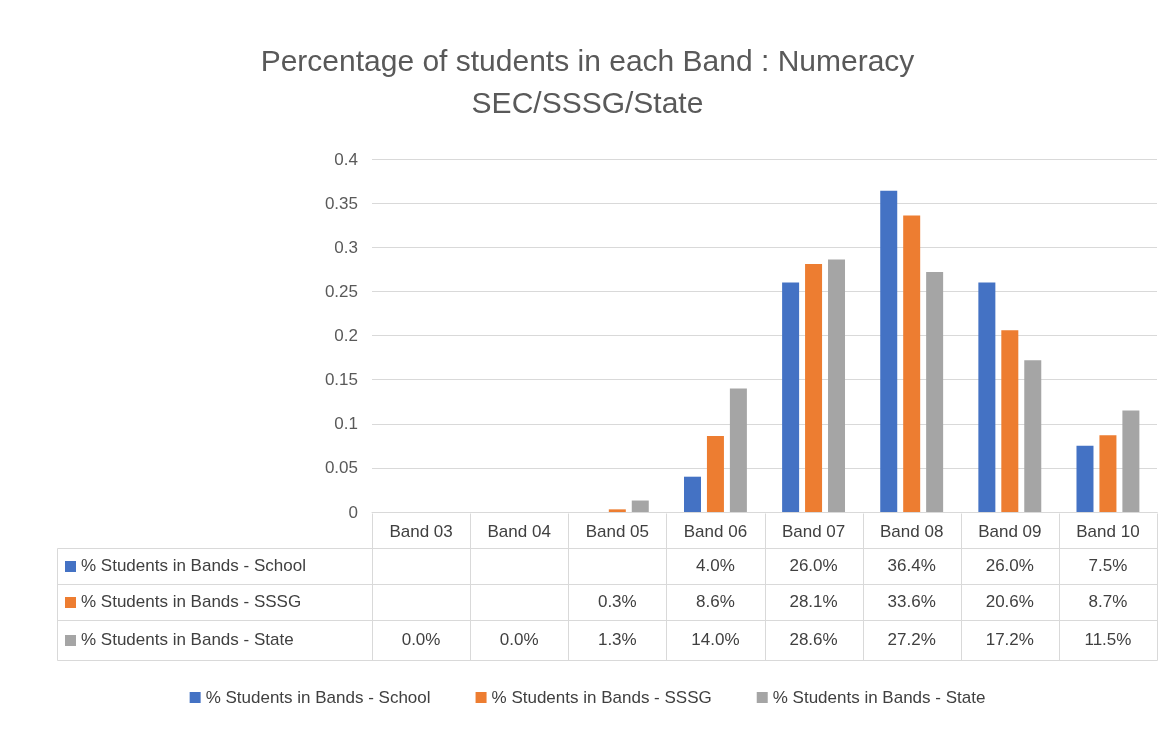 The image size is (1175, 729). What do you see at coordinates (587, 102) in the screenshot?
I see `chart-subtitle: SEC/SSSG/State` at bounding box center [587, 102].